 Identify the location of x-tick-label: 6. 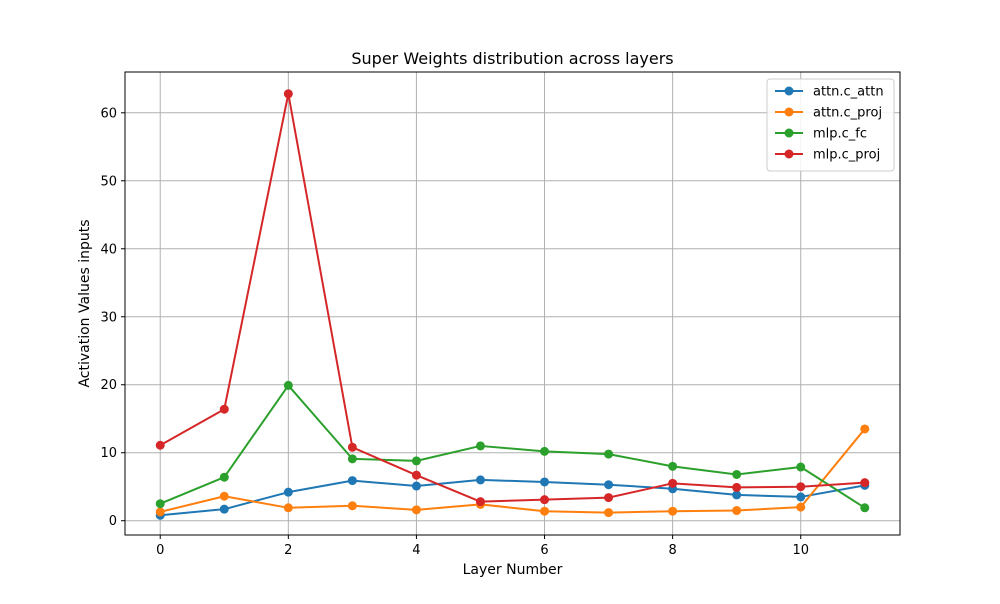
(544, 550).